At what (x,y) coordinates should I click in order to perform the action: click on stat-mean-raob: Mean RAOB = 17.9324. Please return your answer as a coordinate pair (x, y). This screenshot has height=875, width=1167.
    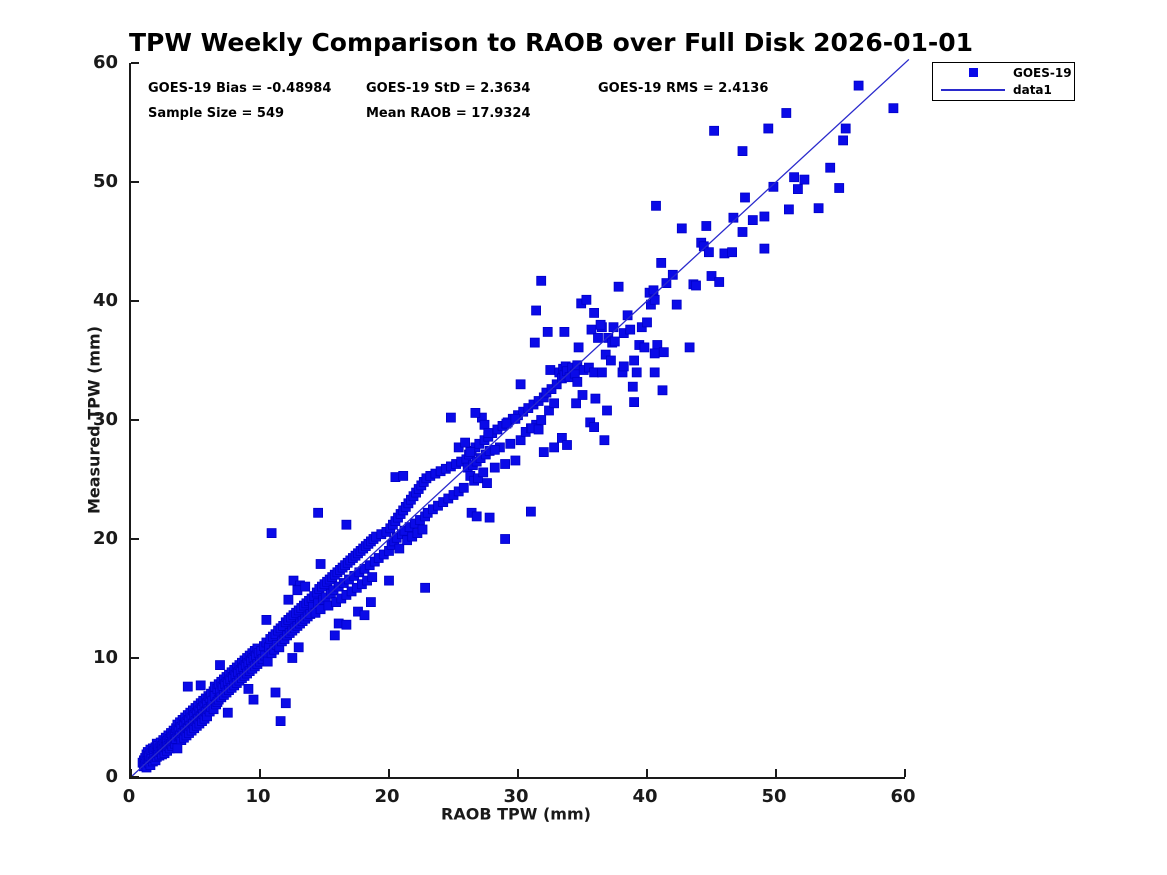
    Looking at the image, I should click on (448, 113).